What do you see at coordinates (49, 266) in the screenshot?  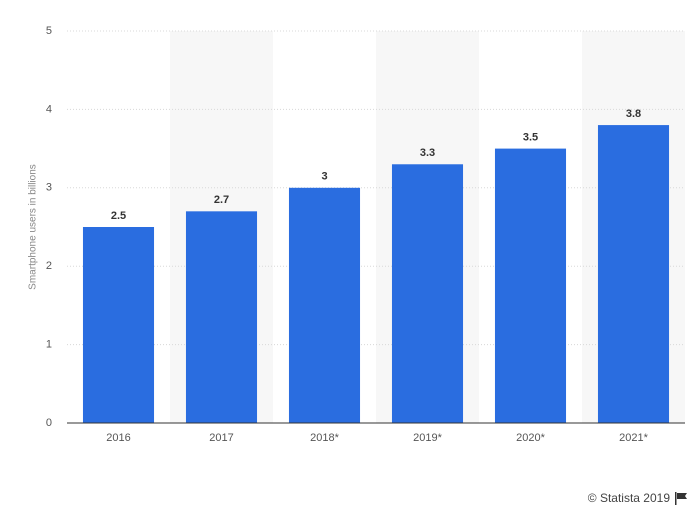 I see `y-tick-label: 2` at bounding box center [49, 266].